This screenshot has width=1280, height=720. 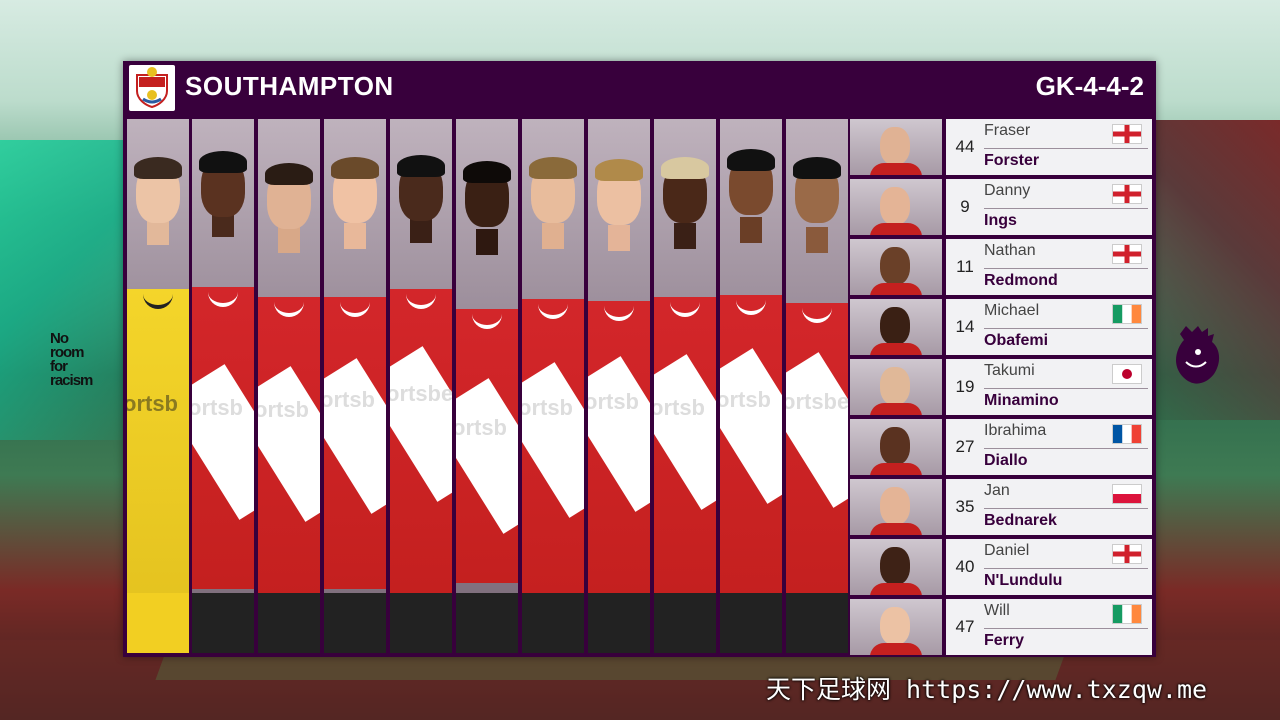 I want to click on substitute-row: 11 Nathan Redmond, so click(x=1001, y=267).